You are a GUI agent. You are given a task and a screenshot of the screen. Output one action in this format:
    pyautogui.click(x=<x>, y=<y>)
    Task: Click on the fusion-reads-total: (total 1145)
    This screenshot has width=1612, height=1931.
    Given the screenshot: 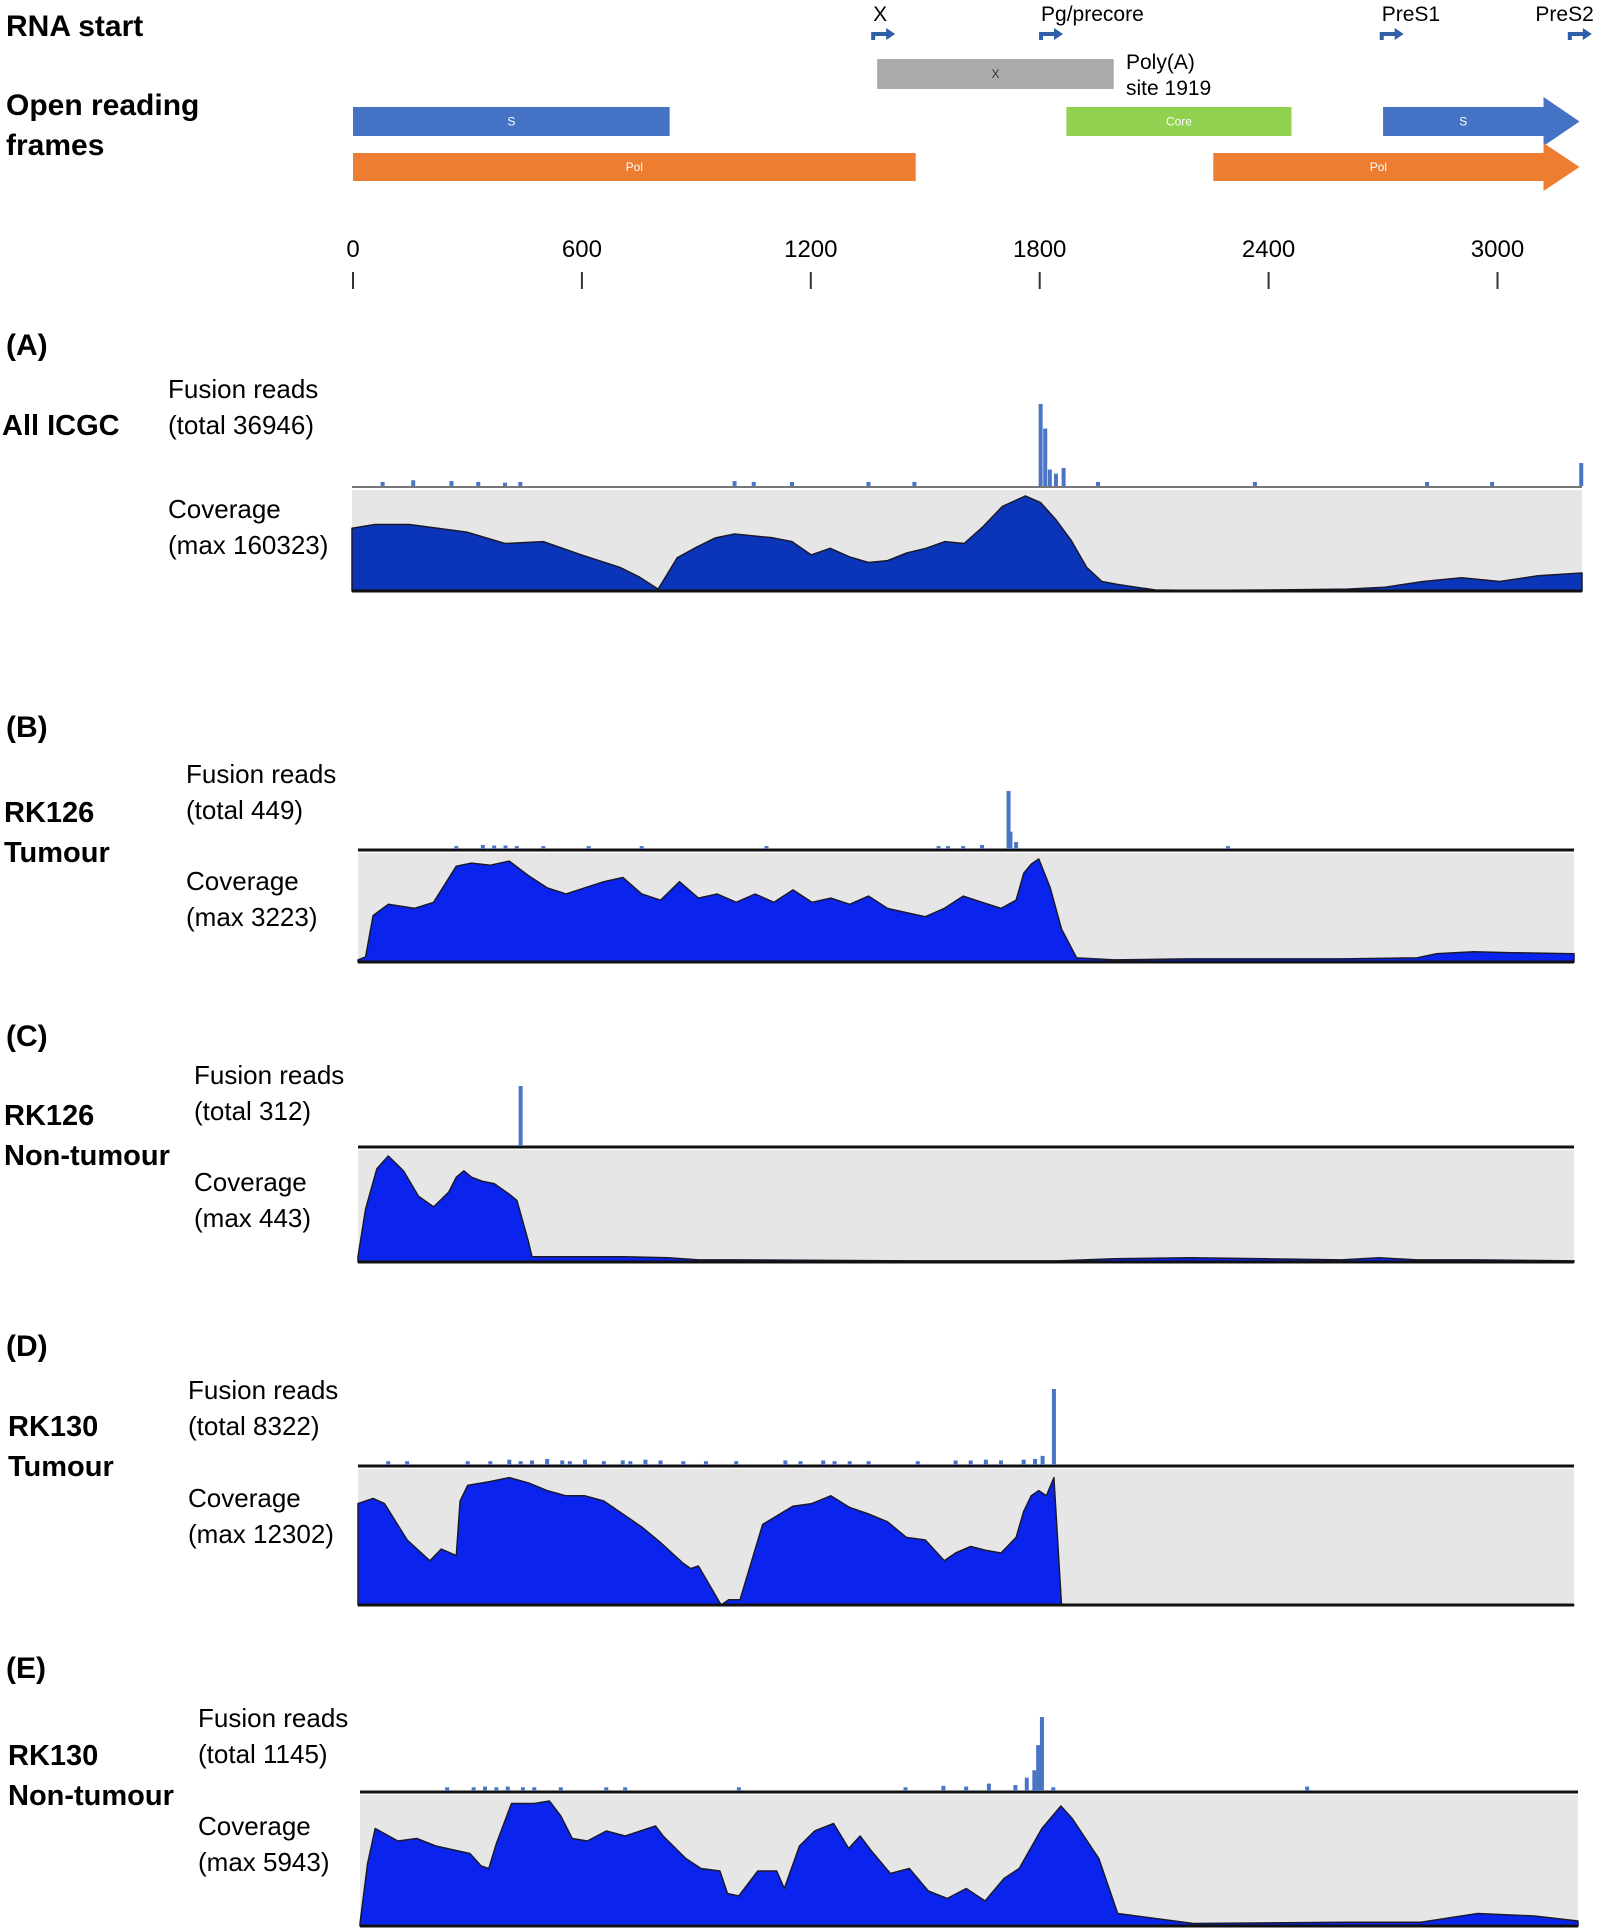 What is the action you would take?
    pyautogui.click(x=263, y=1754)
    